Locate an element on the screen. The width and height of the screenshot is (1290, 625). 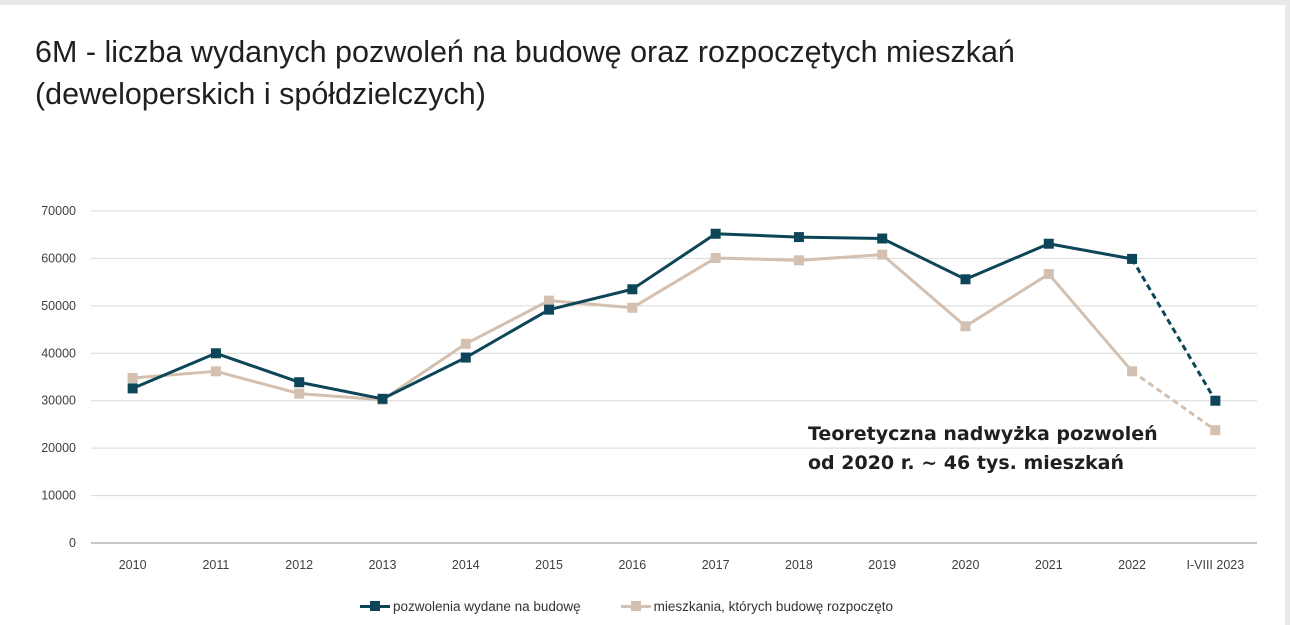
x-tick-label-0: 2010 is located at coordinates (133, 565).